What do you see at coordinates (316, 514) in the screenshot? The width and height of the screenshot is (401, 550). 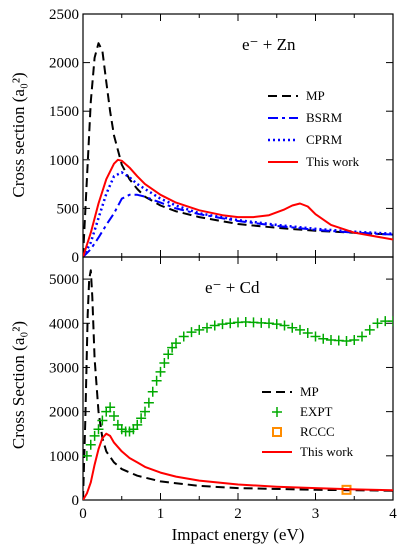 I see `xtick-label: 3` at bounding box center [316, 514].